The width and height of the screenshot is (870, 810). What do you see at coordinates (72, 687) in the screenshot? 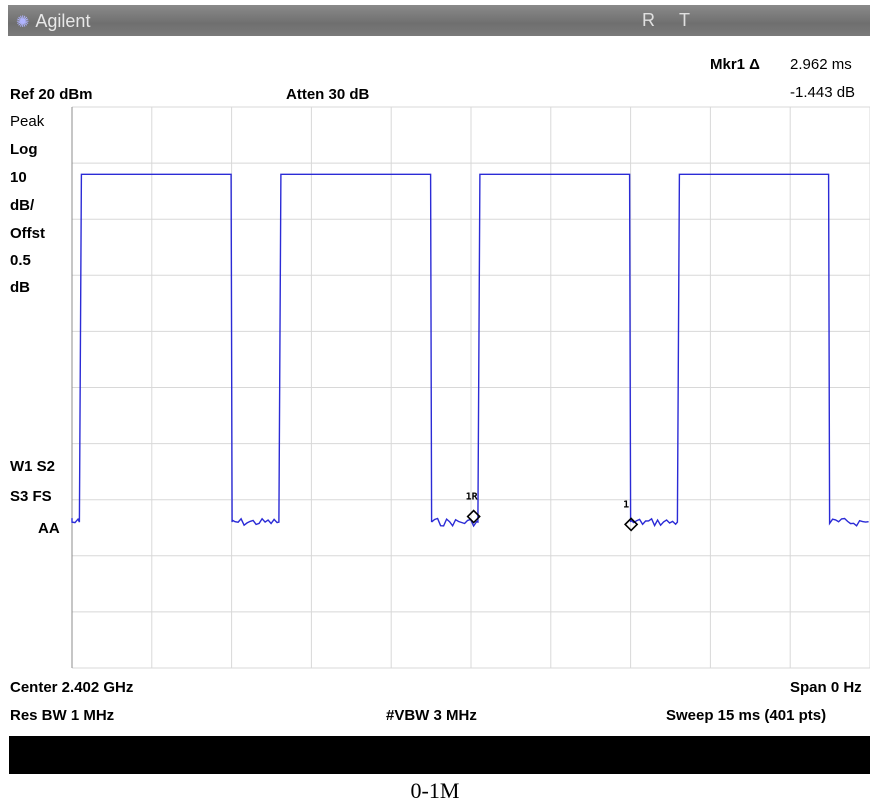
I see `center-freq: Center 2.402 GHz` at bounding box center [72, 687].